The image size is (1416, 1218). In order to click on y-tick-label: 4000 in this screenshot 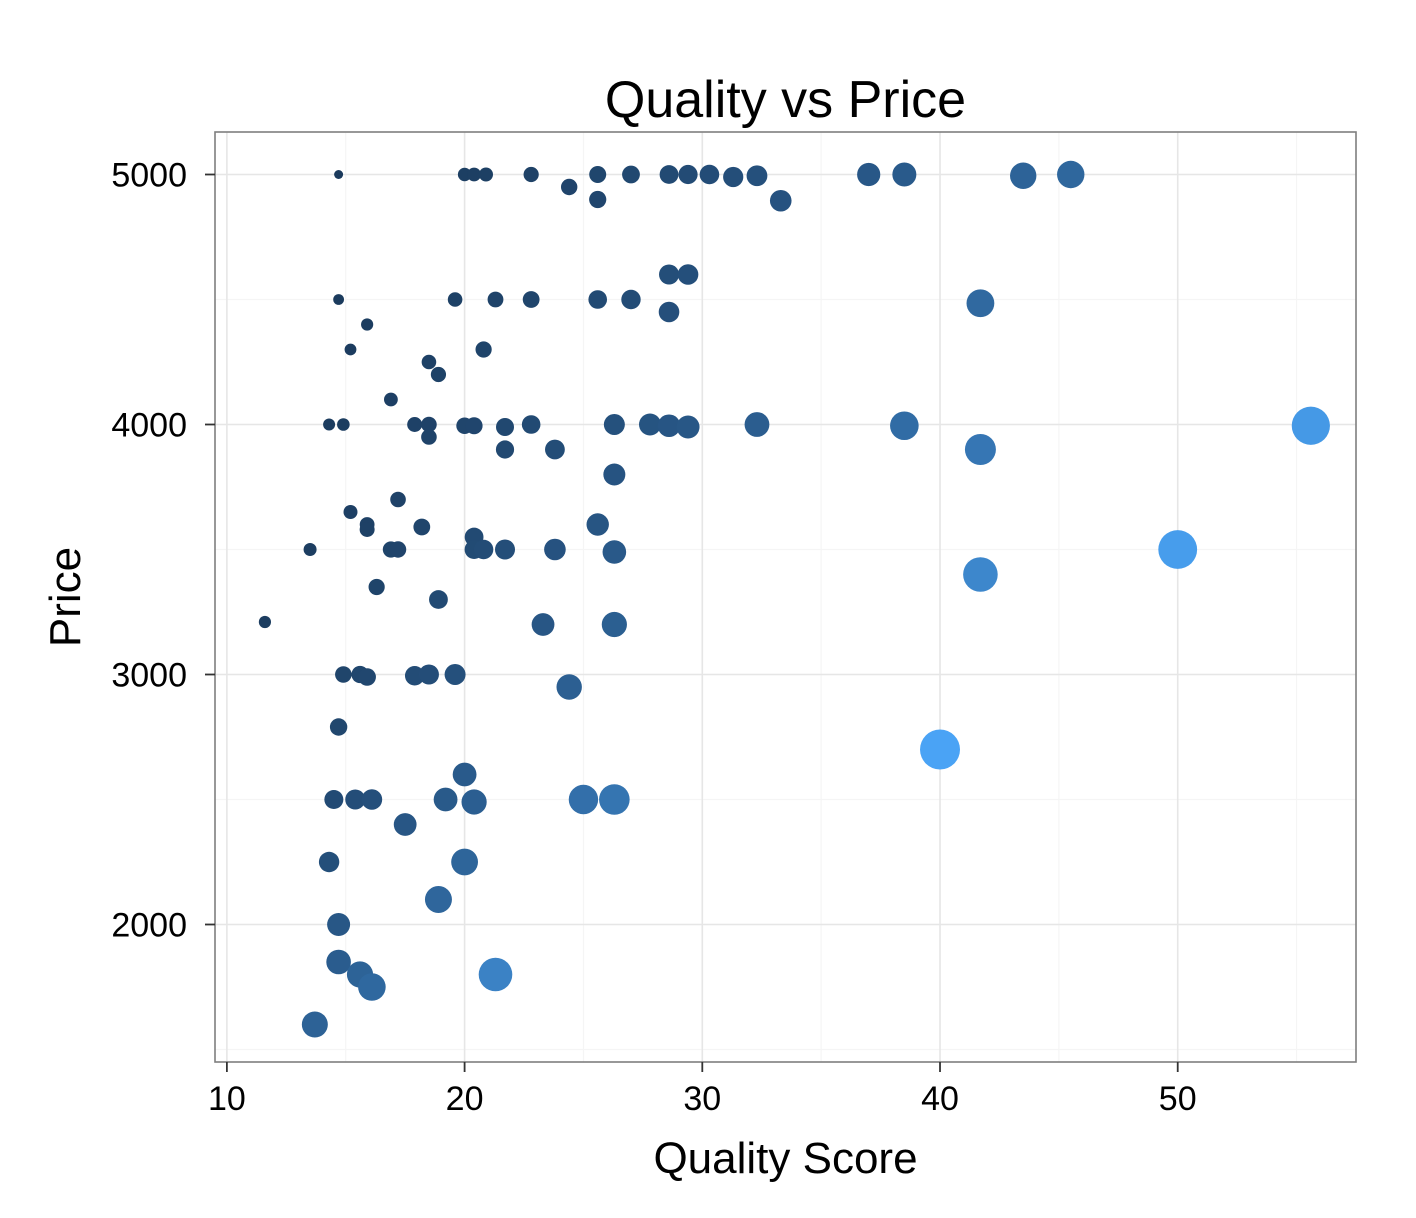, I will do `click(149, 426)`.